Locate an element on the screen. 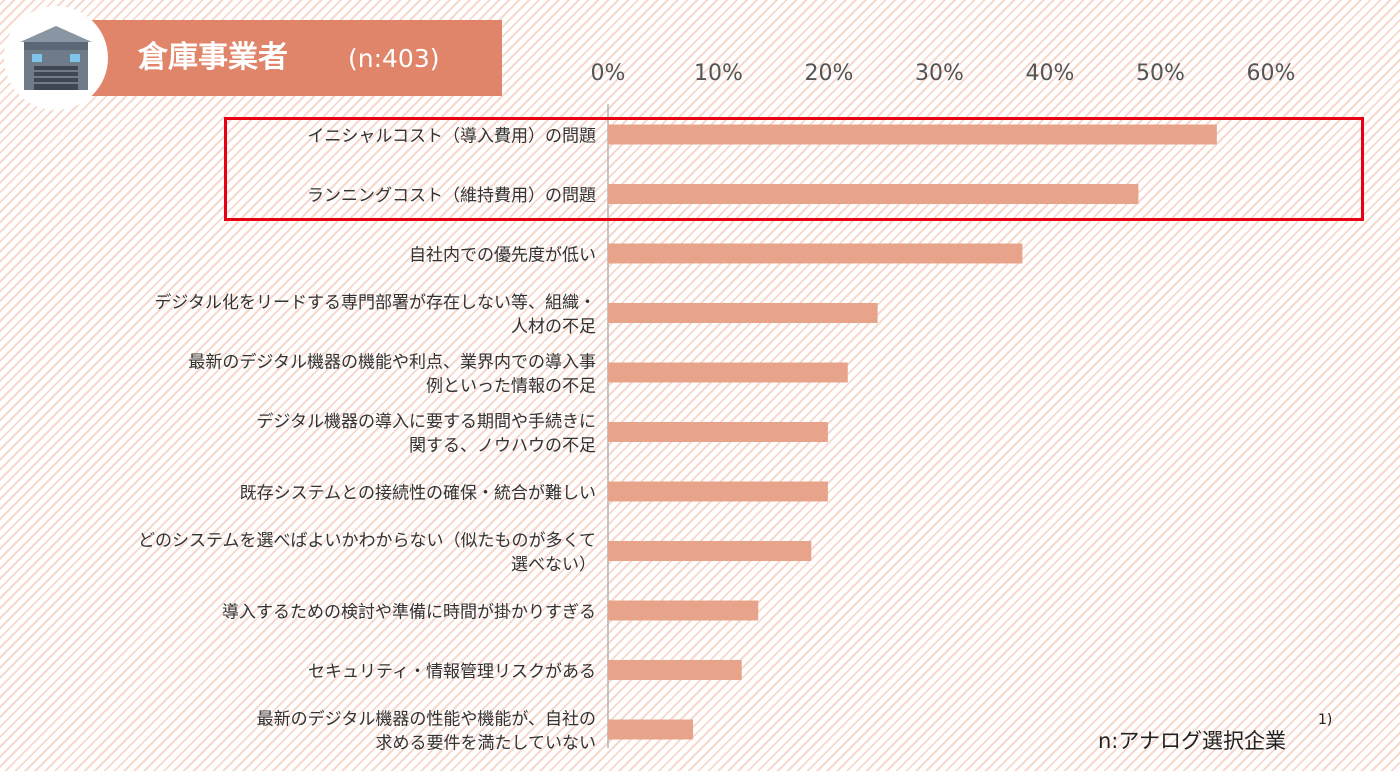 This screenshot has width=1400, height=771. category-label: 最新のデジタル機器の性能や機能が、自社の求める要件を満たしていない is located at coordinates (426, 731).